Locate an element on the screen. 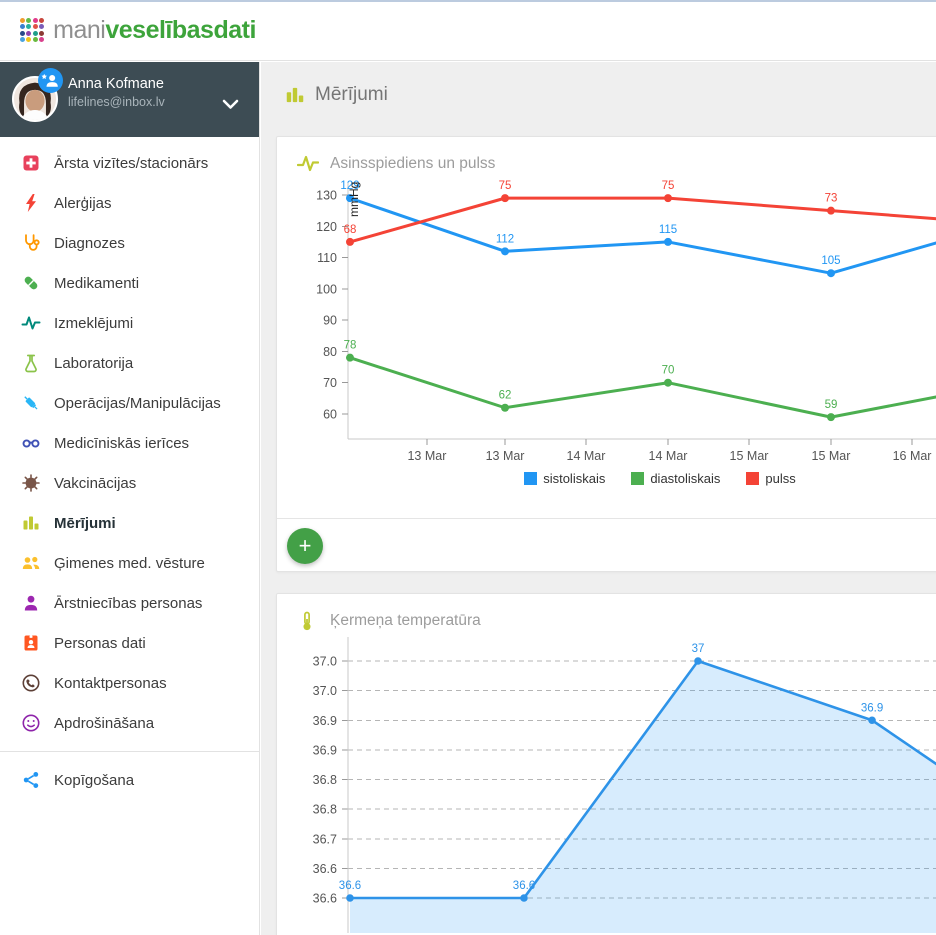  svg-text: 70 is located at coordinates (668, 371).